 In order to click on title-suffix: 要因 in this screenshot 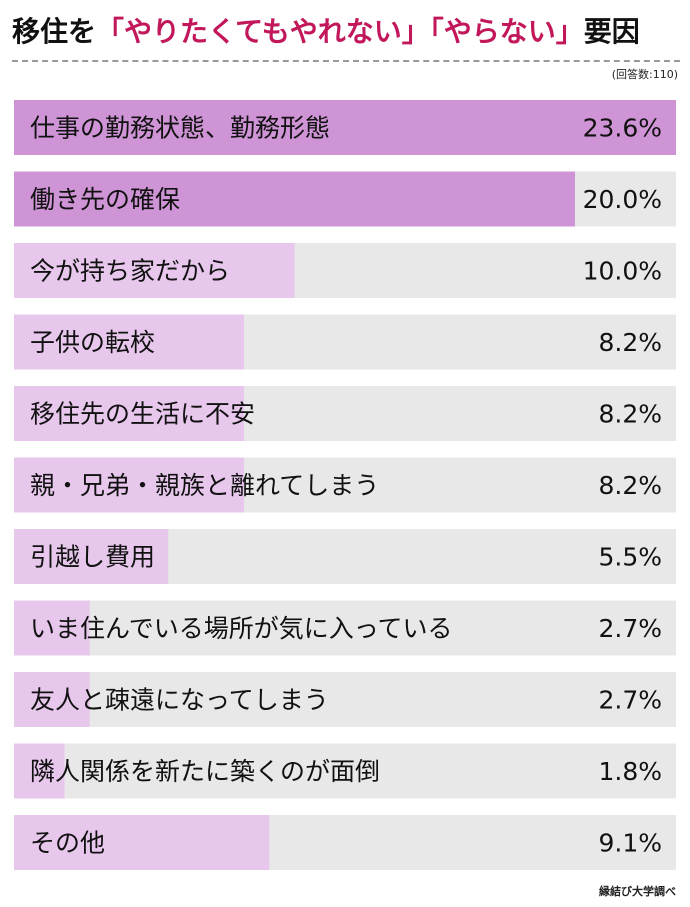, I will do `click(611, 31)`.